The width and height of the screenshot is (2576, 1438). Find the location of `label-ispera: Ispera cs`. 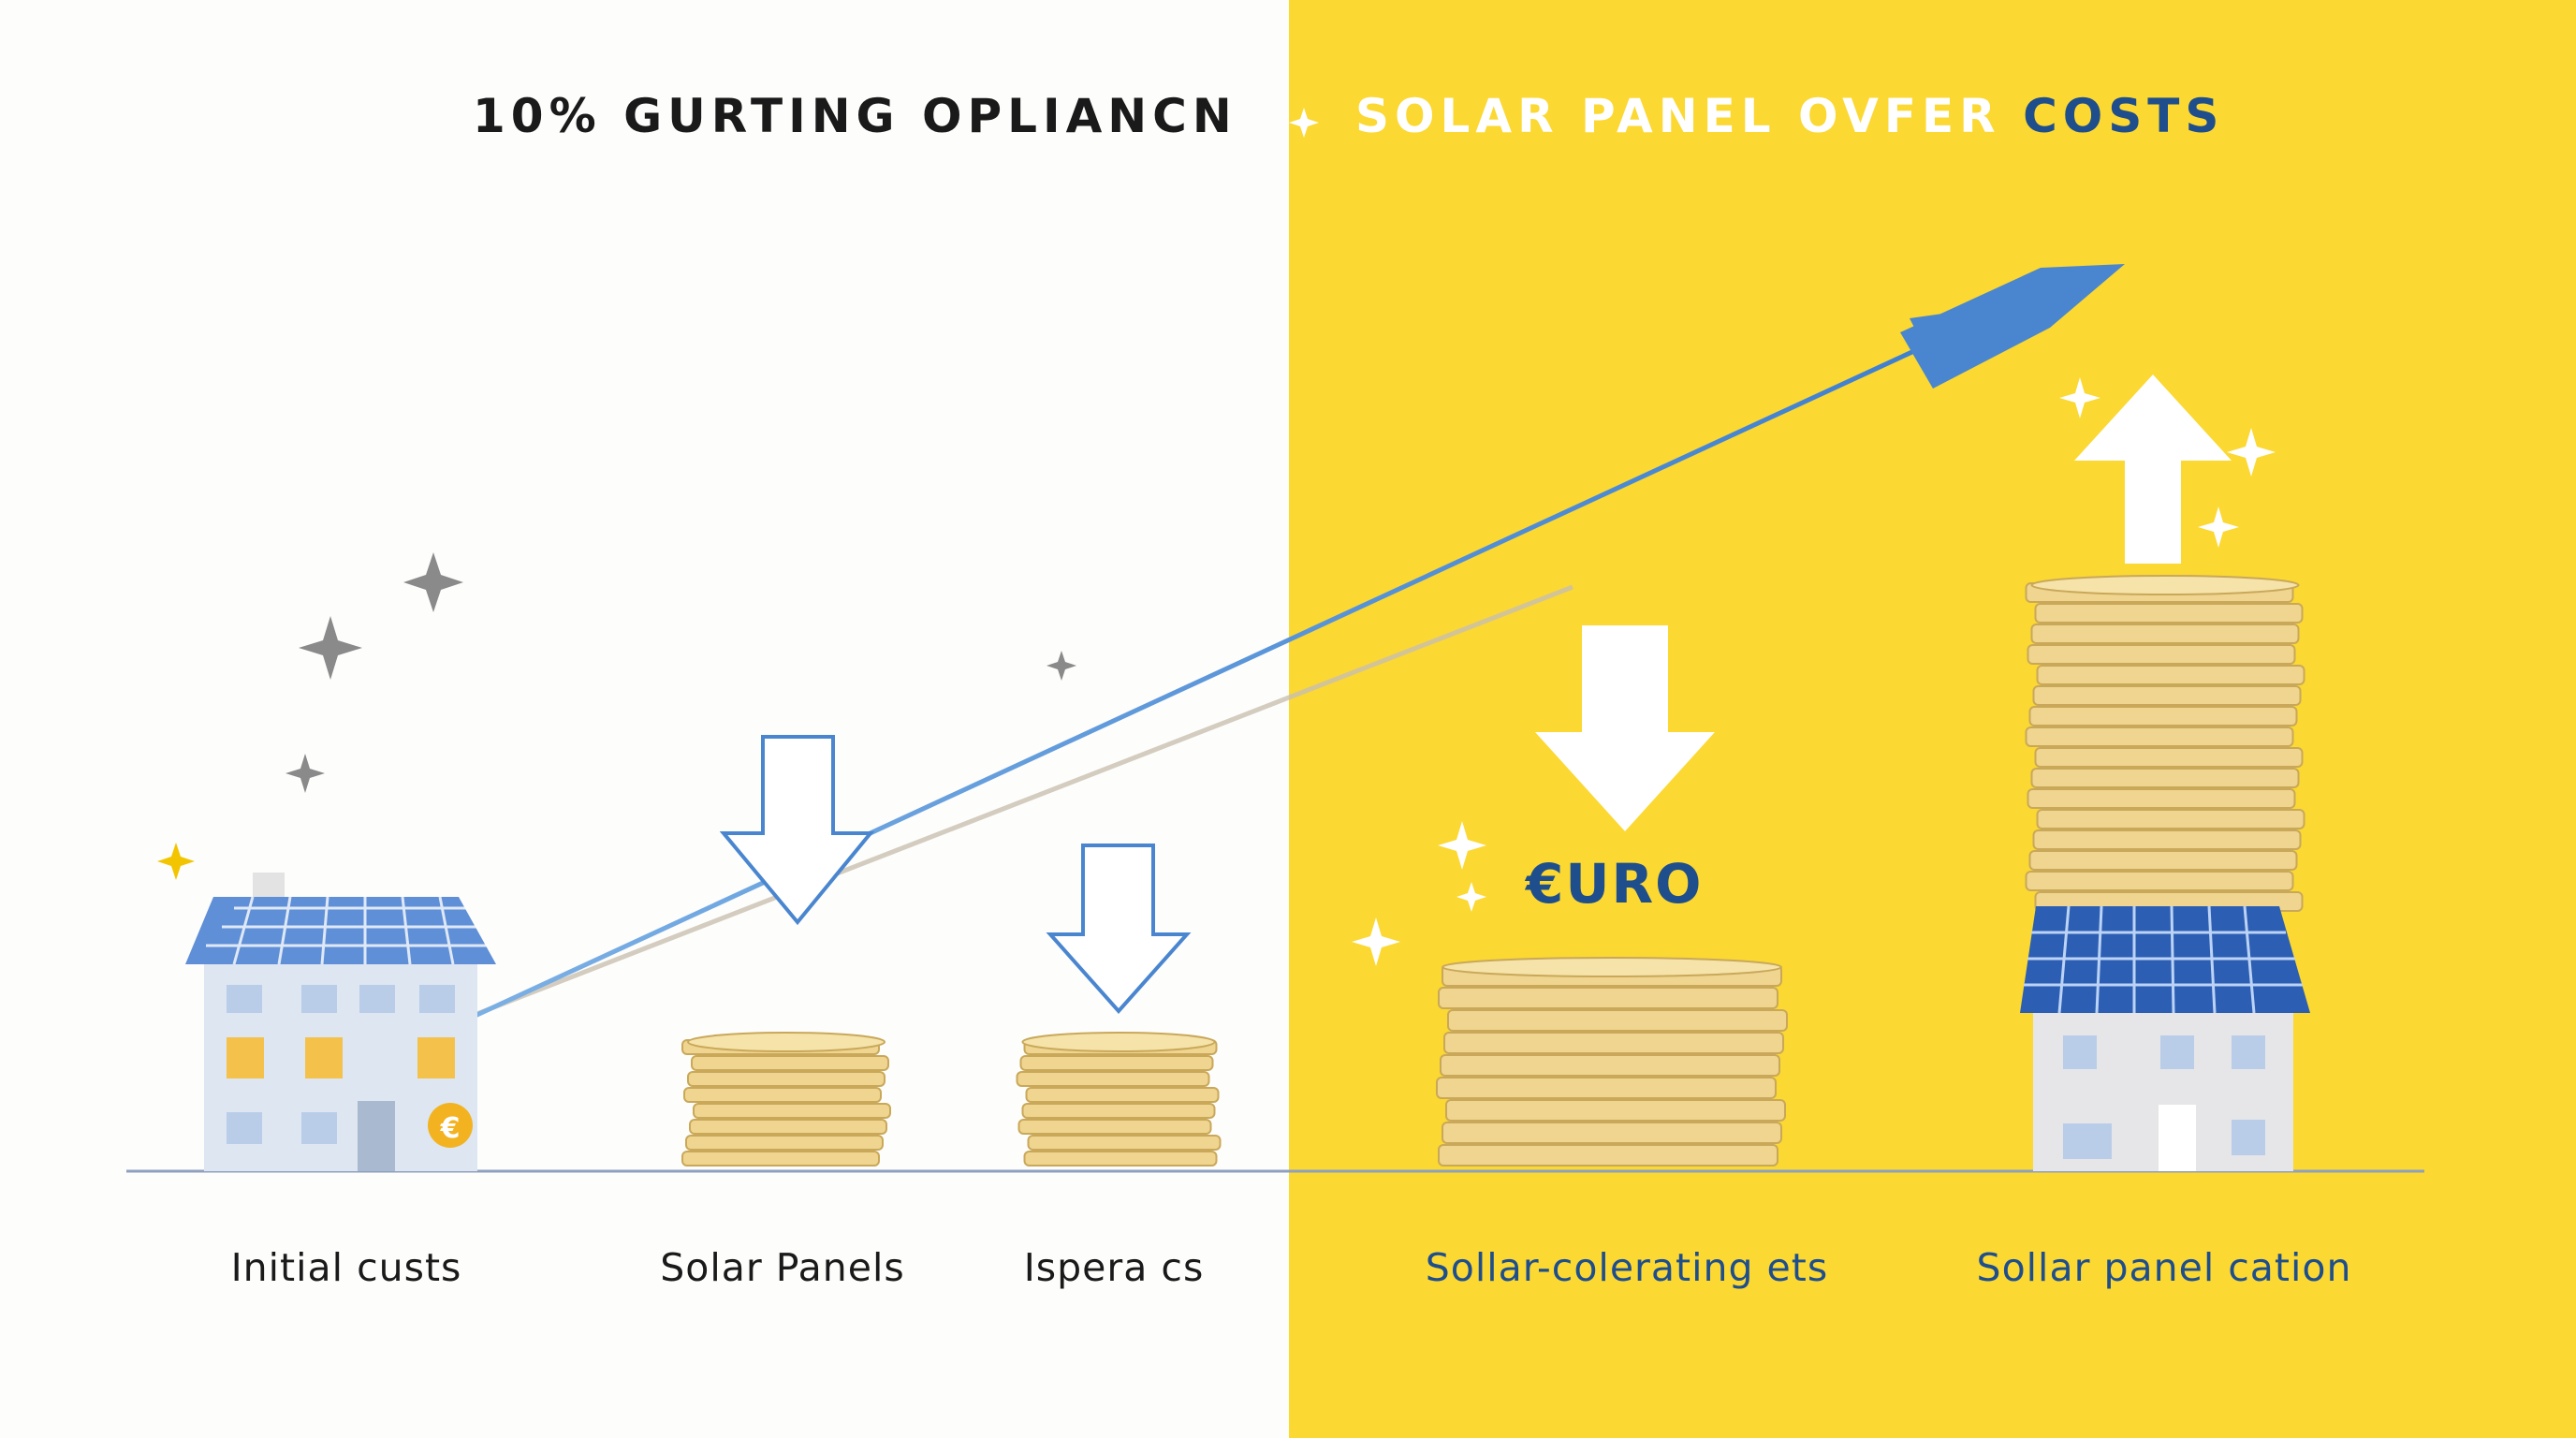

label-ispera: Ispera cs is located at coordinates (1114, 1267).